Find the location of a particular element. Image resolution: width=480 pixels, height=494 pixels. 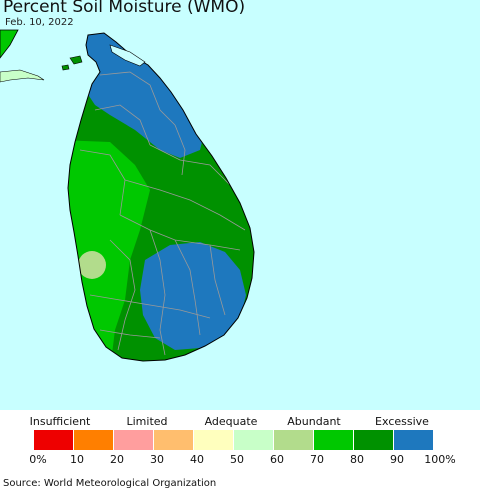

legend-tick: 60 is located at coordinates (277, 459).